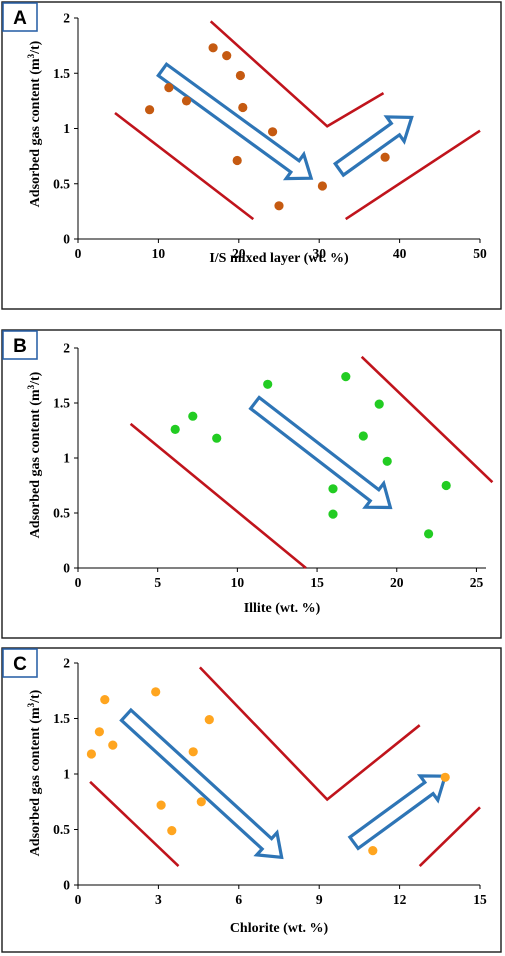 The image size is (505, 956). I want to click on x-tick-label: 9, so click(319, 899).